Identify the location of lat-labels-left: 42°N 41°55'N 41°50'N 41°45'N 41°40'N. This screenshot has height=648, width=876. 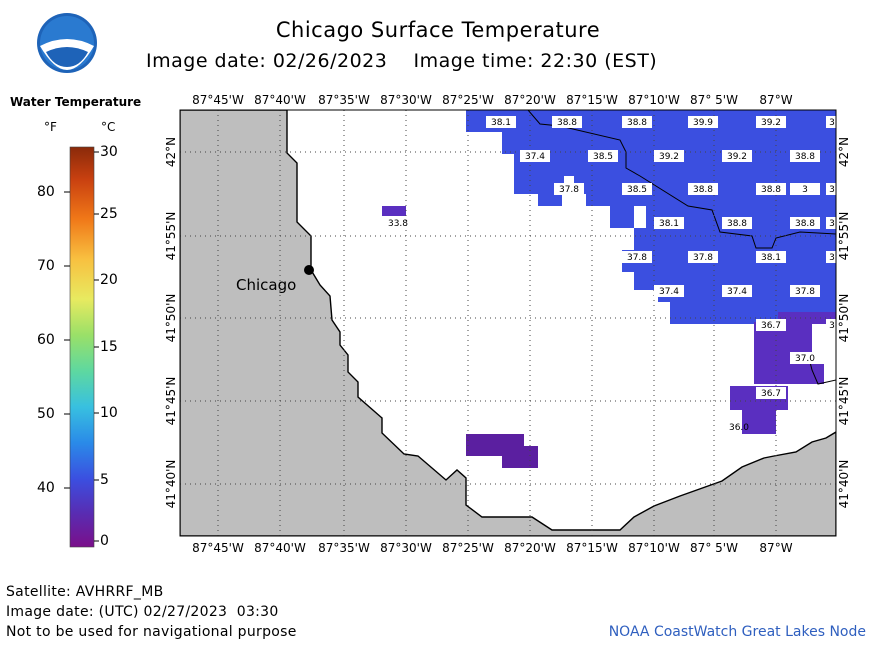
(171, 323).